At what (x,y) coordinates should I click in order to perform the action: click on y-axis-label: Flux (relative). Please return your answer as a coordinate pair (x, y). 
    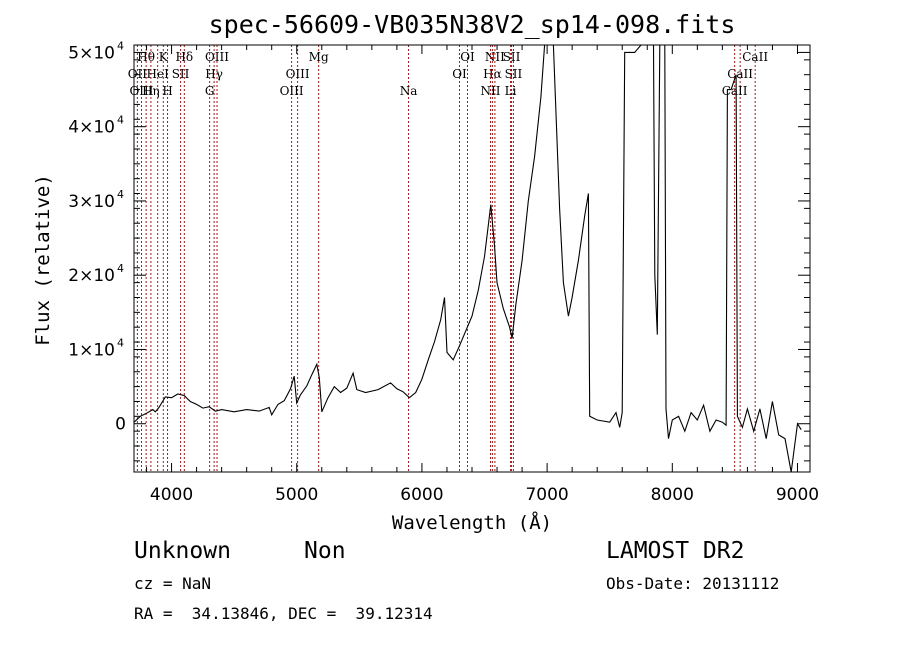
    Looking at the image, I should click on (43, 260).